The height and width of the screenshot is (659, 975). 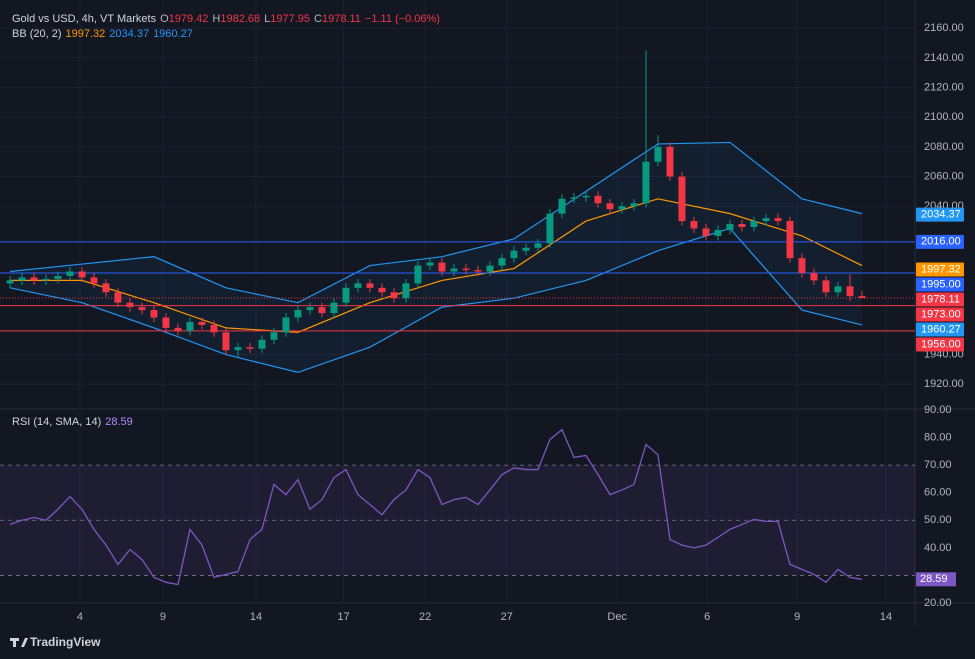 What do you see at coordinates (938, 520) in the screenshot?
I see `y-tick-label: 50.00` at bounding box center [938, 520].